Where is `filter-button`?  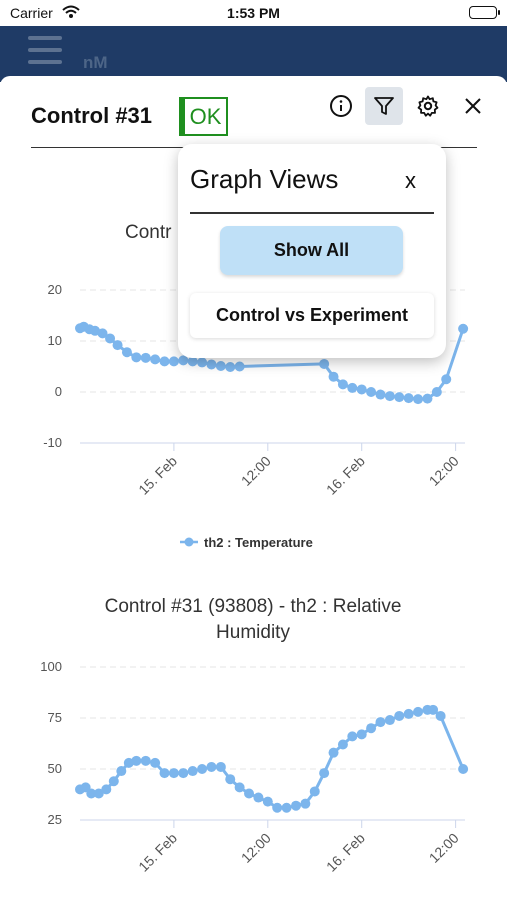 filter-button is located at coordinates (384, 106).